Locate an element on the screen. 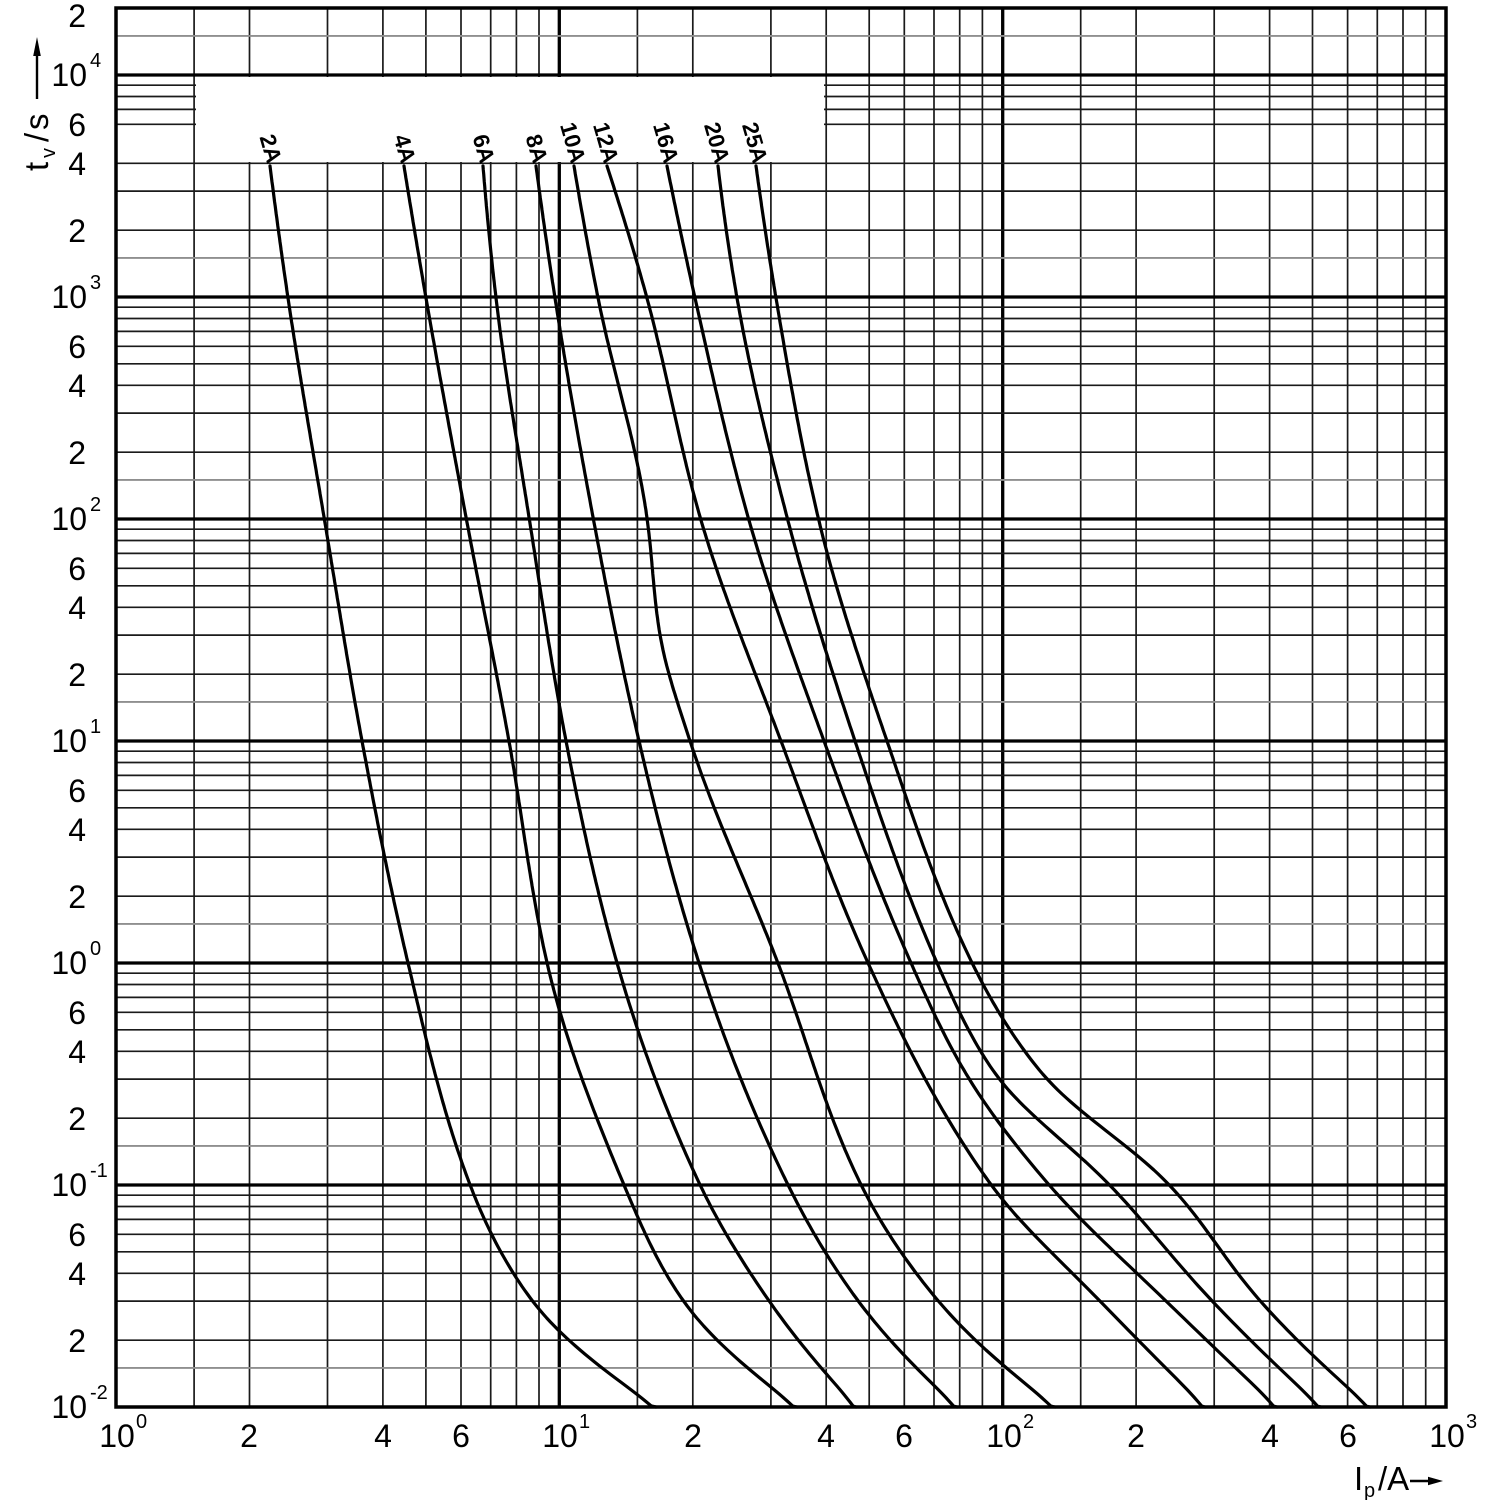 This screenshot has width=1500, height=1505. svg-text: t is located at coordinates (36, 166).